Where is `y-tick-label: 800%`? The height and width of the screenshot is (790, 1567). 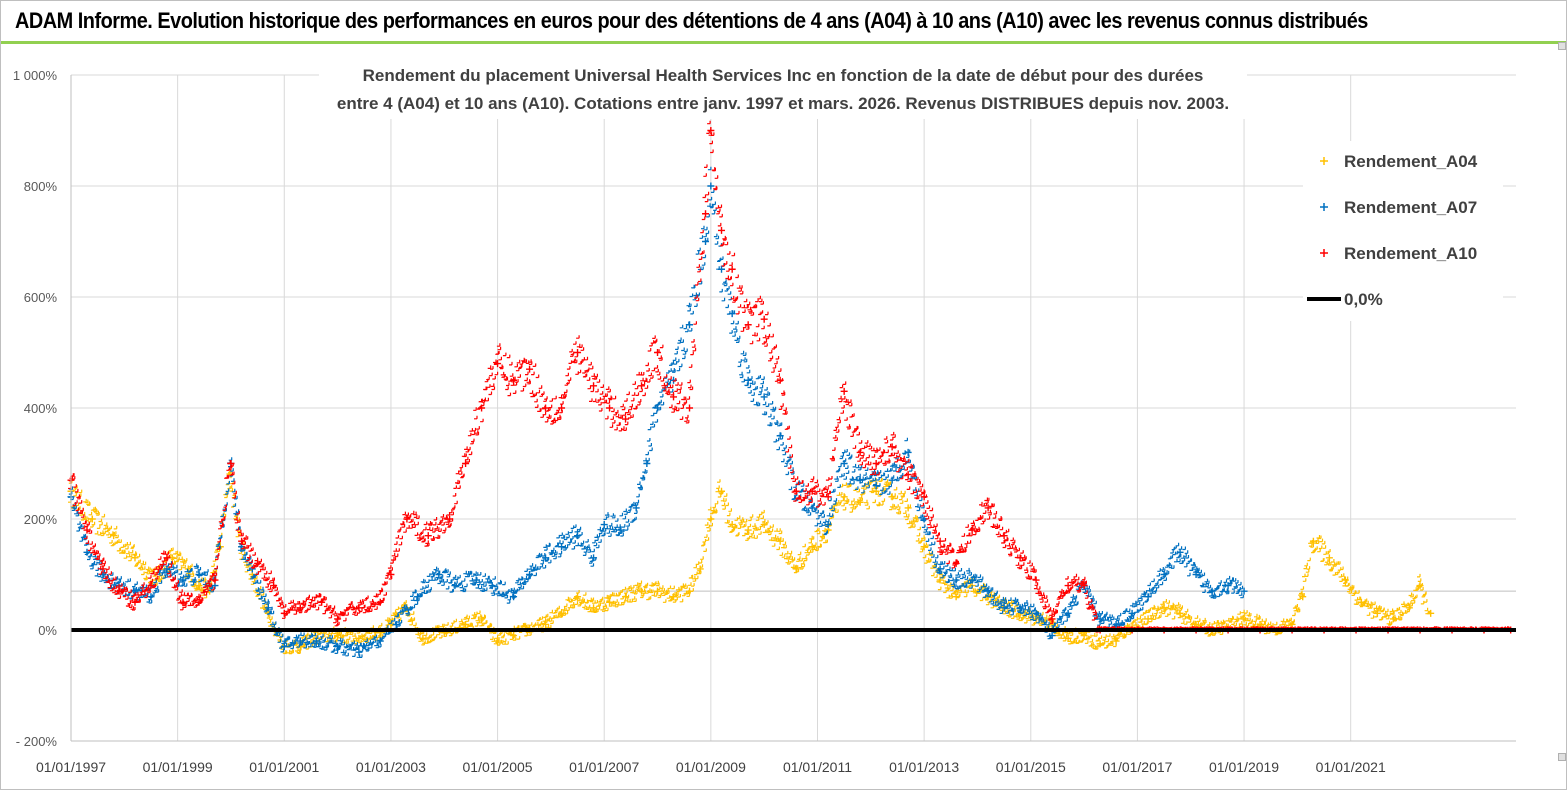 y-tick-label: 800% is located at coordinates (41, 186).